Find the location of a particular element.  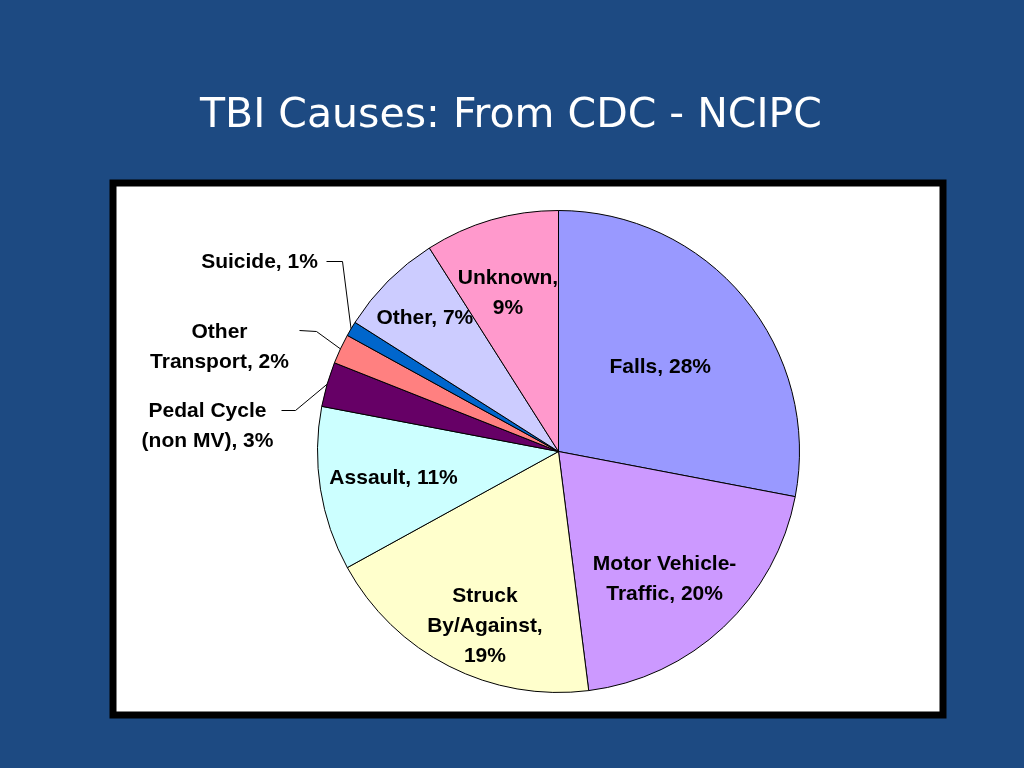

chart-title: TBI Causes: From CDC - NCIPC is located at coordinates (510, 113).